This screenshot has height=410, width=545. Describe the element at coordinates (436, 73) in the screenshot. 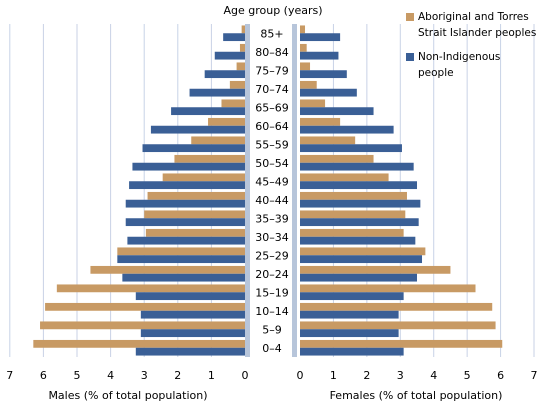

I see `legend-label: people` at that location.